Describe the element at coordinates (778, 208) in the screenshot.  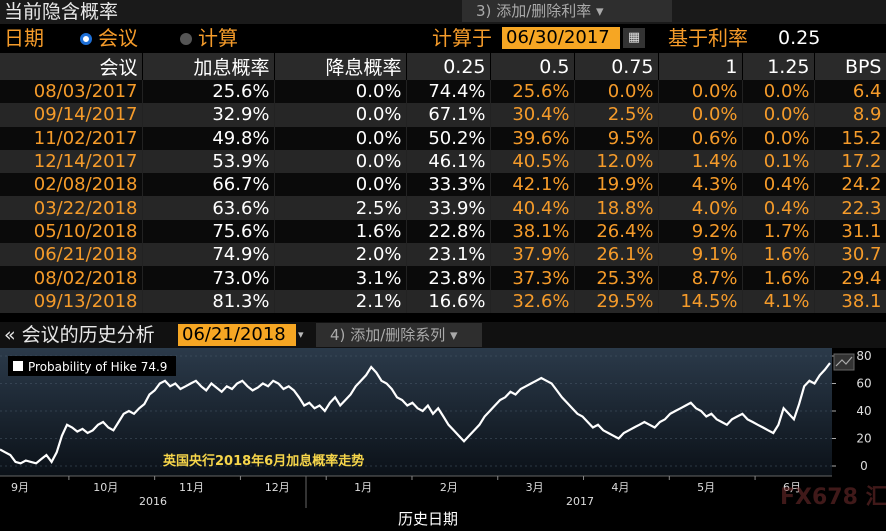
I see `value-cell: 0.4%` at that location.